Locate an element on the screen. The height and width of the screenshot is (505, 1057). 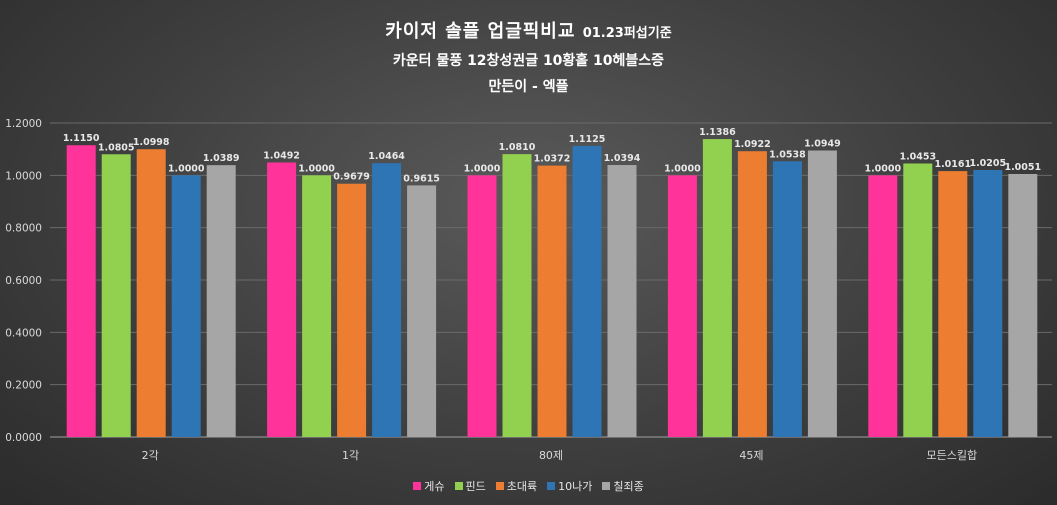
chart-legend: 게슈 핀드 초대륙 10나가 칠죄종 is located at coordinates (528, 486).